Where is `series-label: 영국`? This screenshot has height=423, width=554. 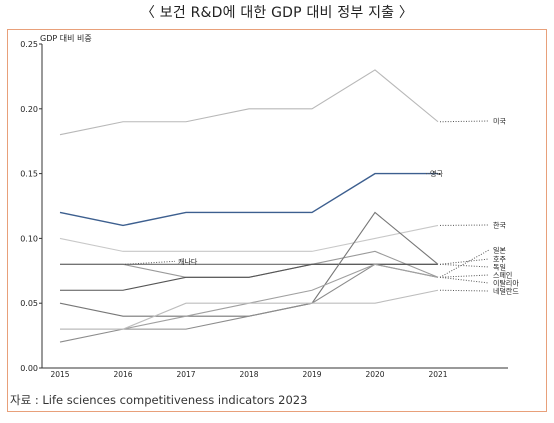 series-label: 영국 is located at coordinates (436, 173).